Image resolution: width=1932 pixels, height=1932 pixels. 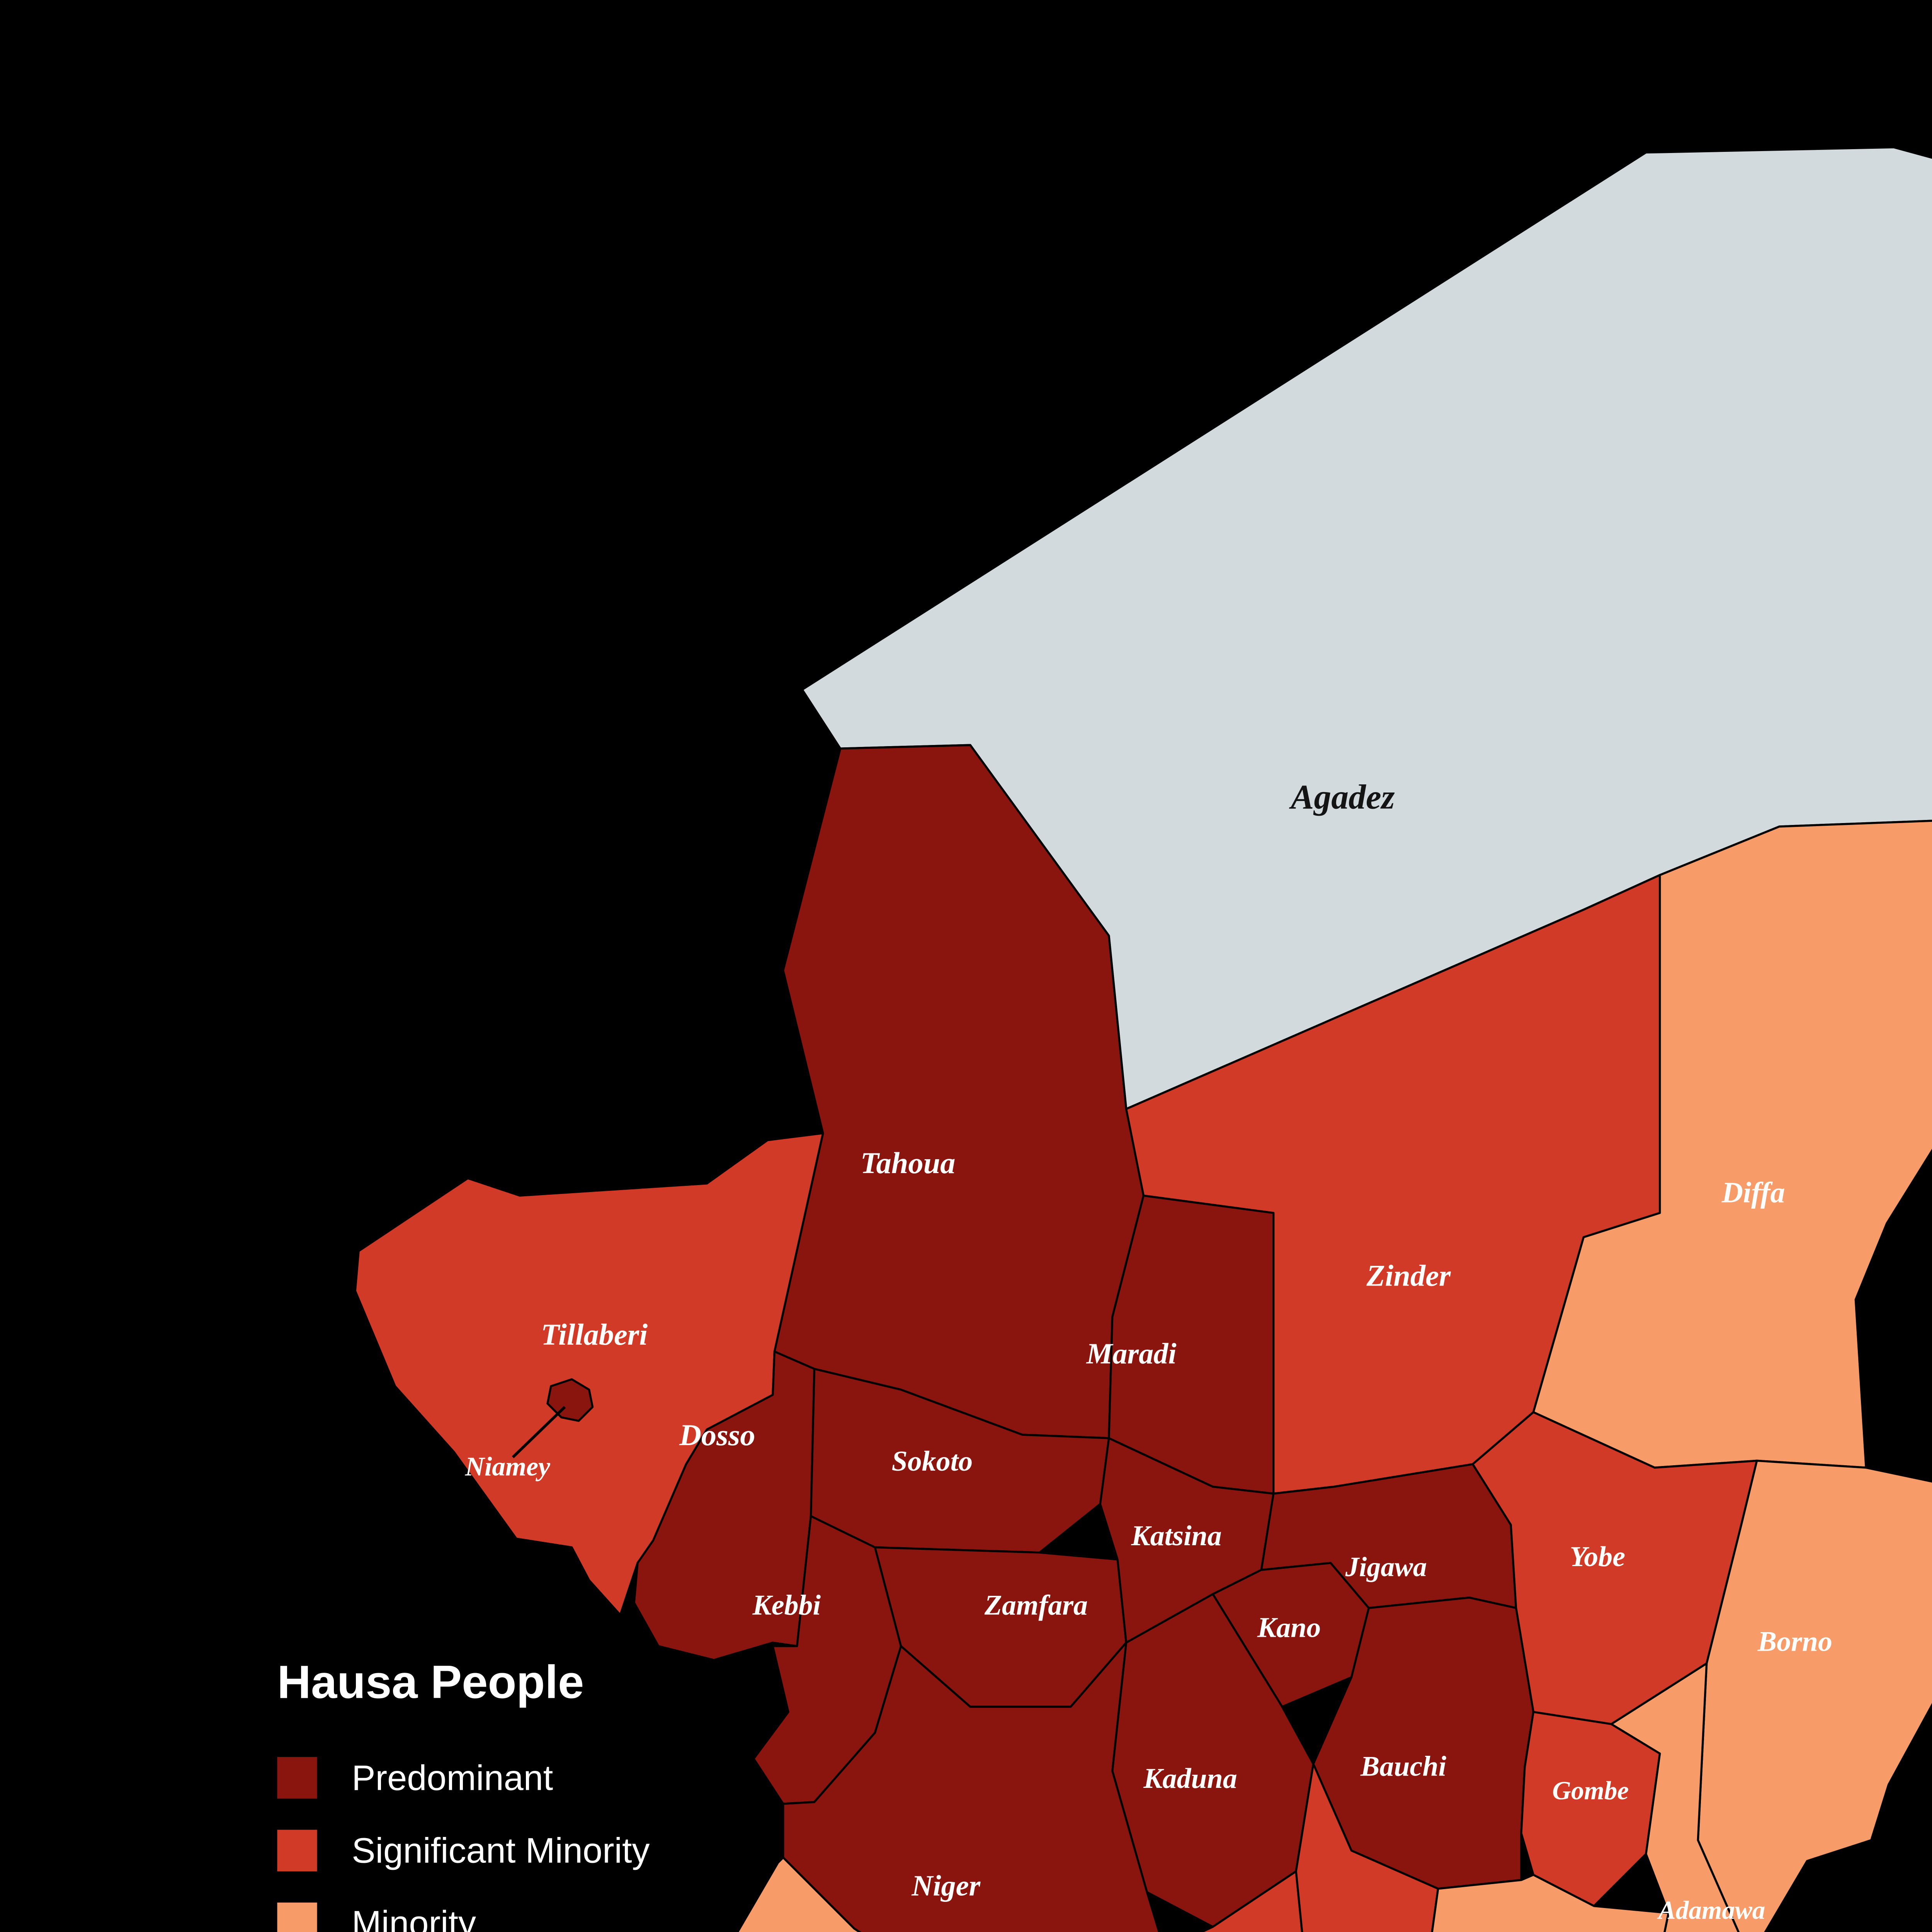 I want to click on region-kwara, so click(x=829, y=1894).